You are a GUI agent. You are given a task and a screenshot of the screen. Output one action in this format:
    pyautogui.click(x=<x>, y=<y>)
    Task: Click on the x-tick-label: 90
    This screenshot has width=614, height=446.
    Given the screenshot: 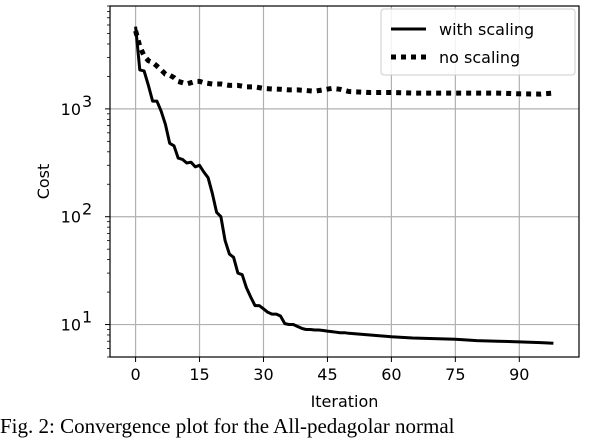 What is the action you would take?
    pyautogui.click(x=519, y=374)
    